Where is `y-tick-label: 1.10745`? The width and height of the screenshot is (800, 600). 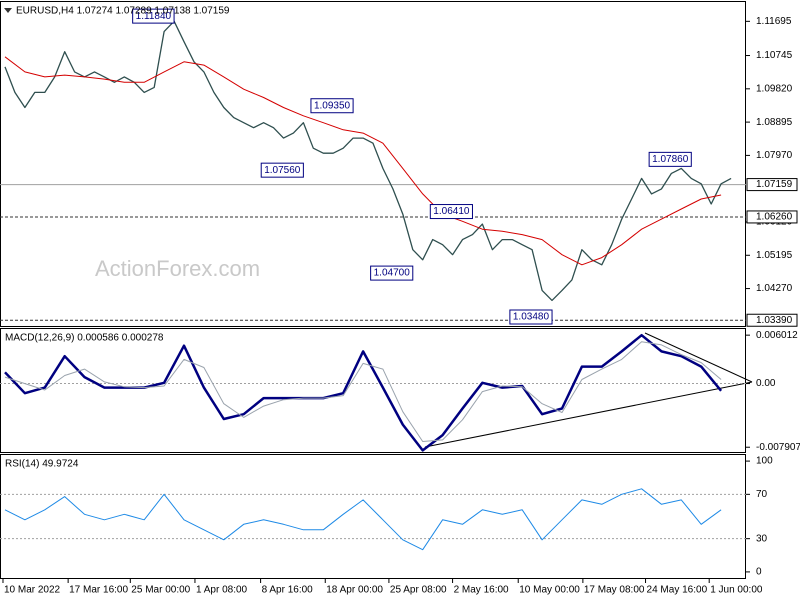
y-tick-label: 1.10745 is located at coordinates (774, 55).